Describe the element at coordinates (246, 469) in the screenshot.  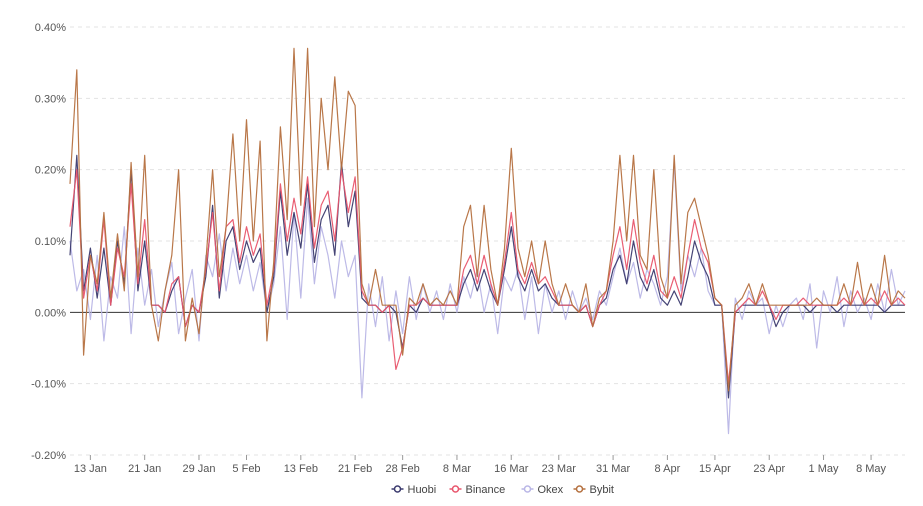
I see `x-tick-label: 5 Feb` at that location.